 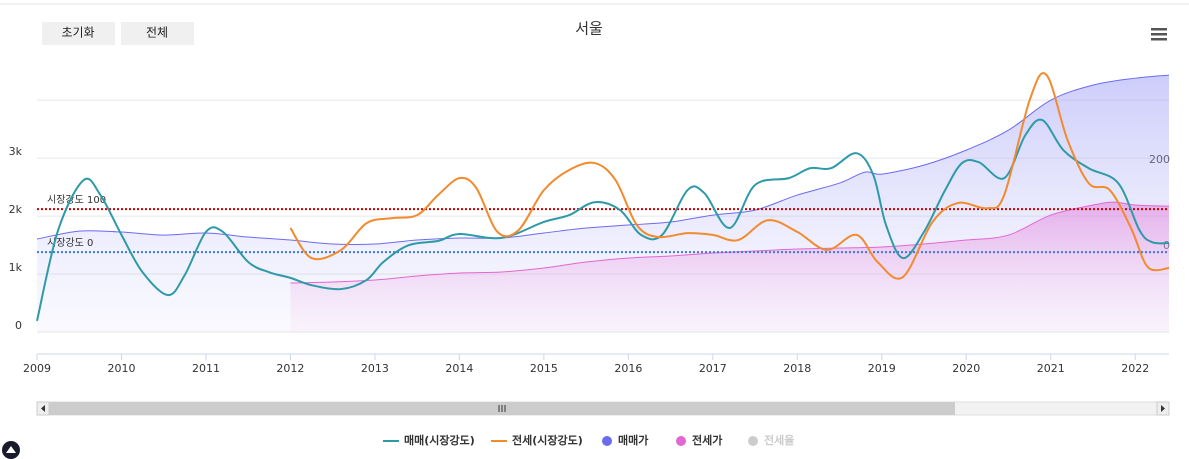 I want to click on toolbar: 초기화 전체, so click(x=118, y=33).